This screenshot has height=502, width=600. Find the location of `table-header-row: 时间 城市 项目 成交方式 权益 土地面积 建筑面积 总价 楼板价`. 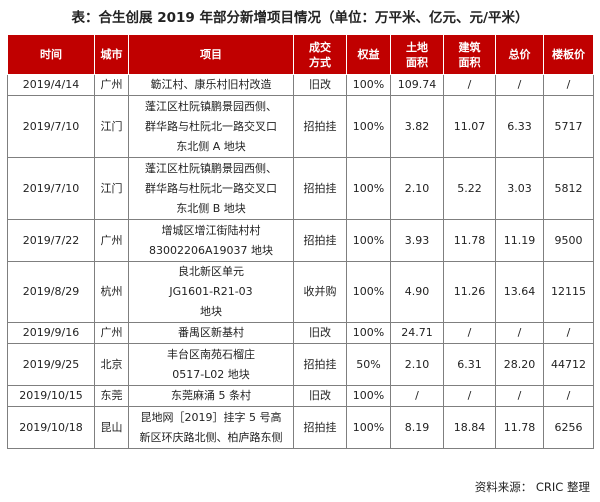

table-header-row: 时间 城市 项目 成交方式 权益 土地面积 建筑面积 总价 楼板价 is located at coordinates (300, 54).